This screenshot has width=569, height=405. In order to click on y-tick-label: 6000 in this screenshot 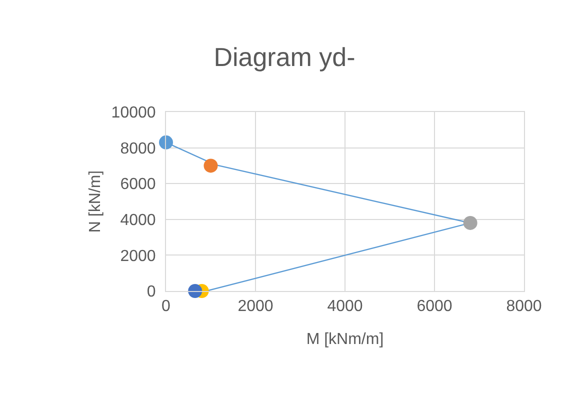, I will do `click(138, 185)`.